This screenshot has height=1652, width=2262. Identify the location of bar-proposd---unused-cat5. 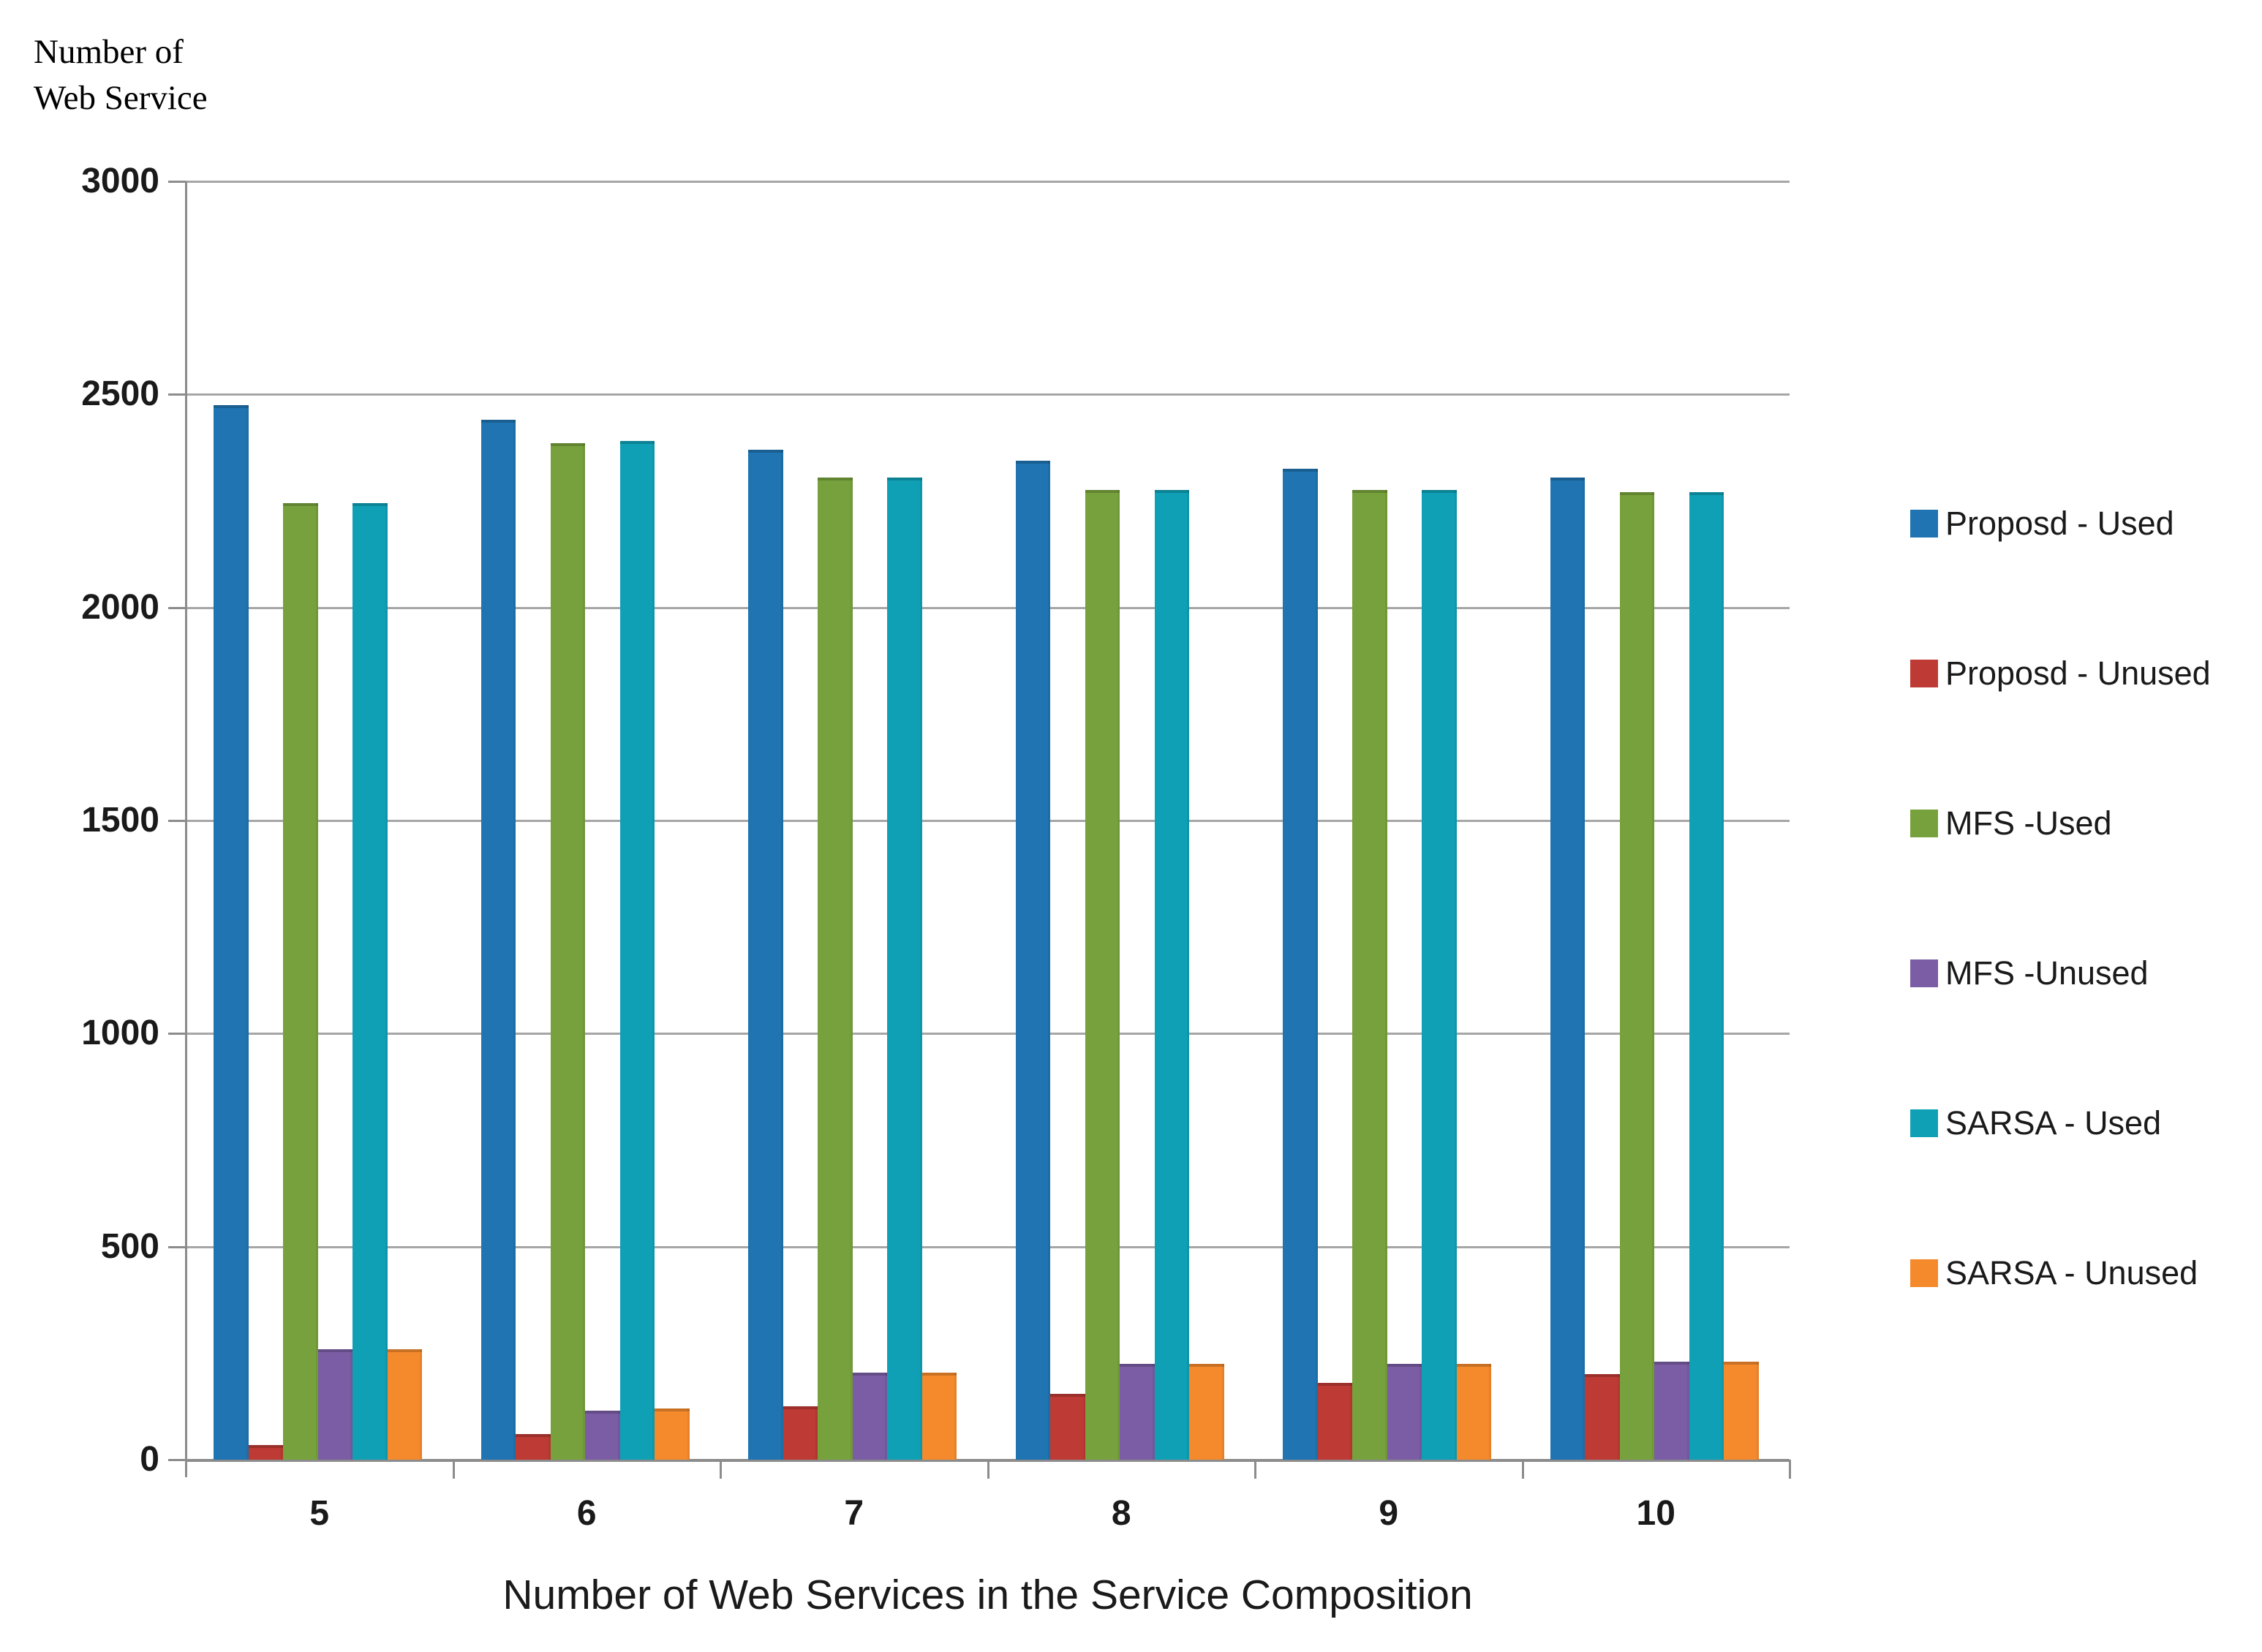
(265, 1453).